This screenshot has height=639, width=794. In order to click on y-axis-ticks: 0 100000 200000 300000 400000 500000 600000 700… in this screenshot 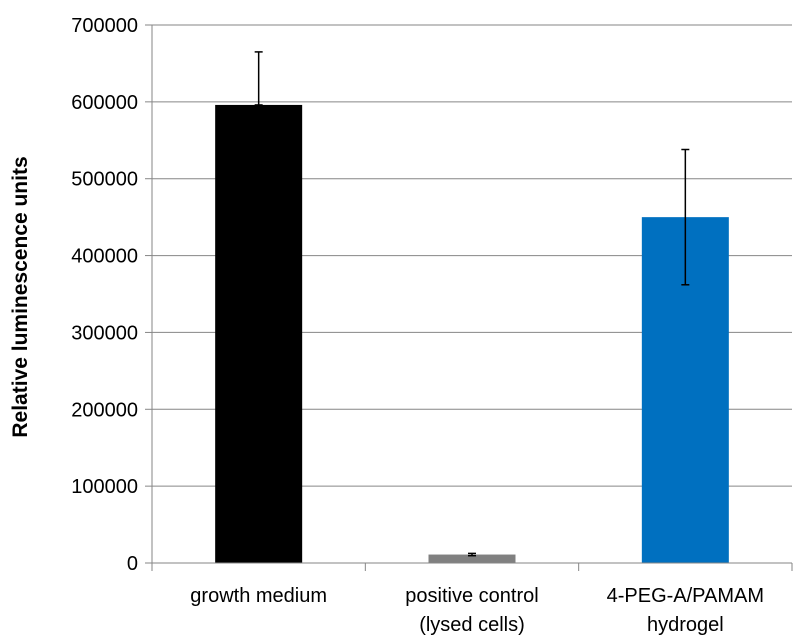, I will do `click(111, 295)`.